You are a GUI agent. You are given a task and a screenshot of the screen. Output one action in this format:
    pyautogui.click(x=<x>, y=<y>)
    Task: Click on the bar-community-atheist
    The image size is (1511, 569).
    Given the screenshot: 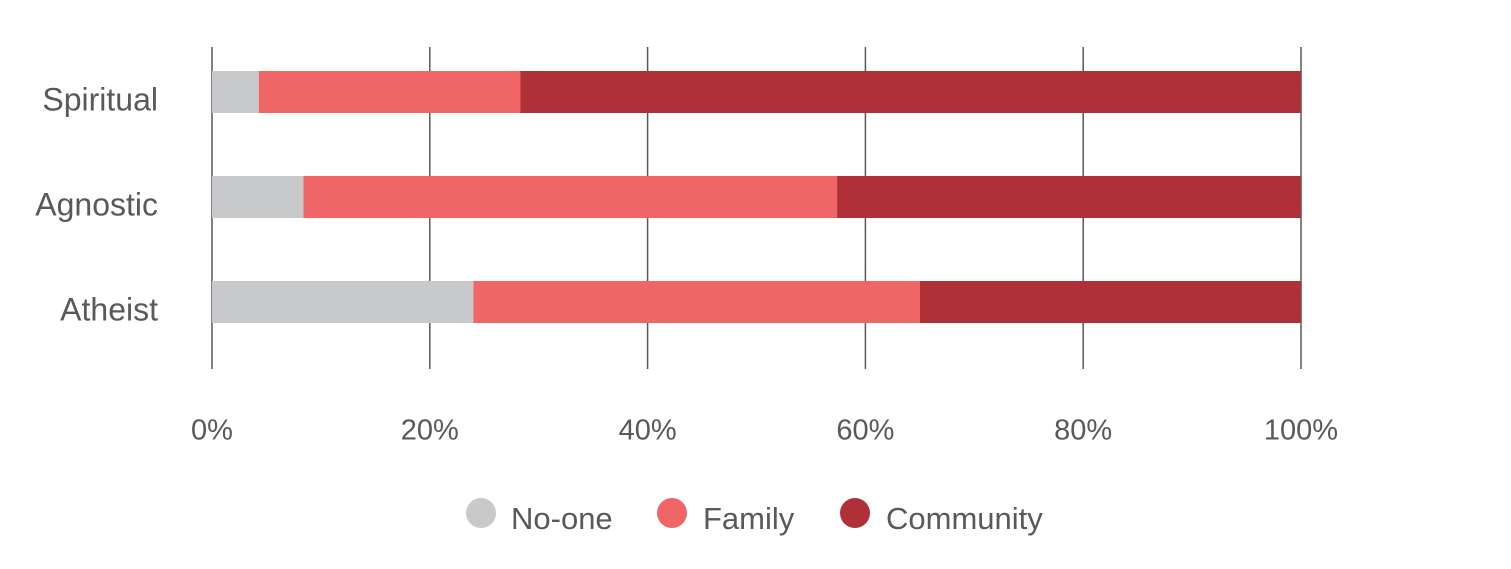 What is the action you would take?
    pyautogui.click(x=1110, y=302)
    